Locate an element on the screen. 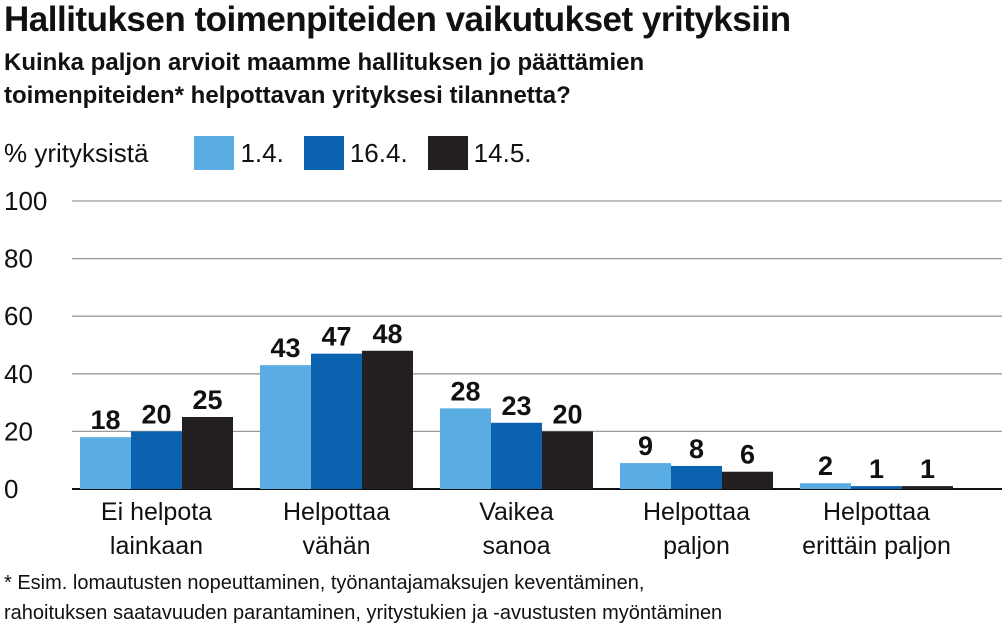 The height and width of the screenshot is (634, 1002). data-label: 18 is located at coordinates (105, 420).